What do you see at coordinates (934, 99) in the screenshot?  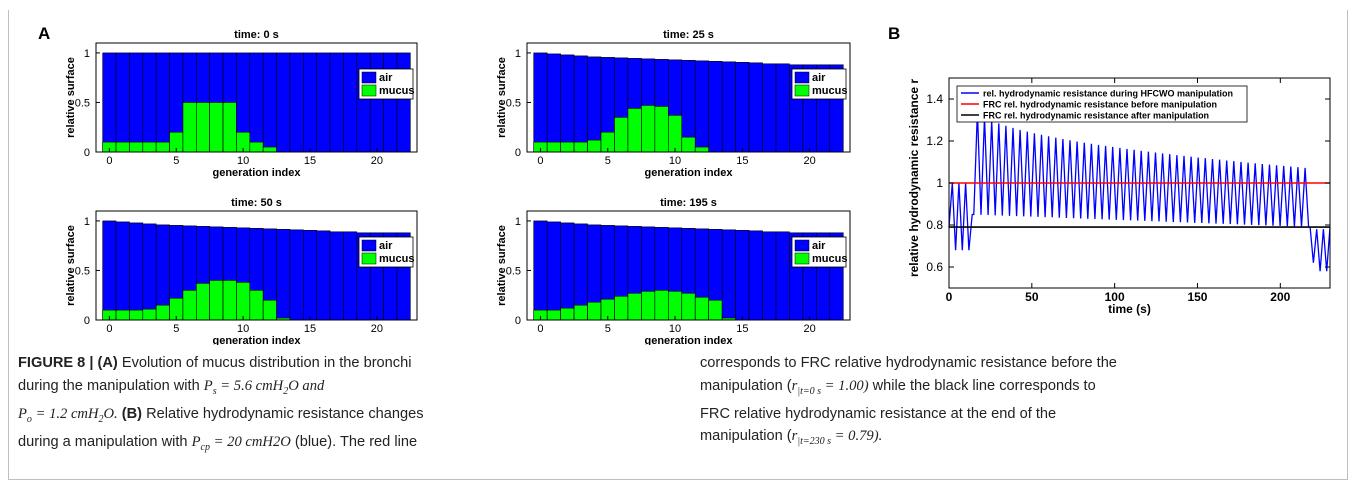 I see `y-tick-label: 1.4` at bounding box center [934, 99].